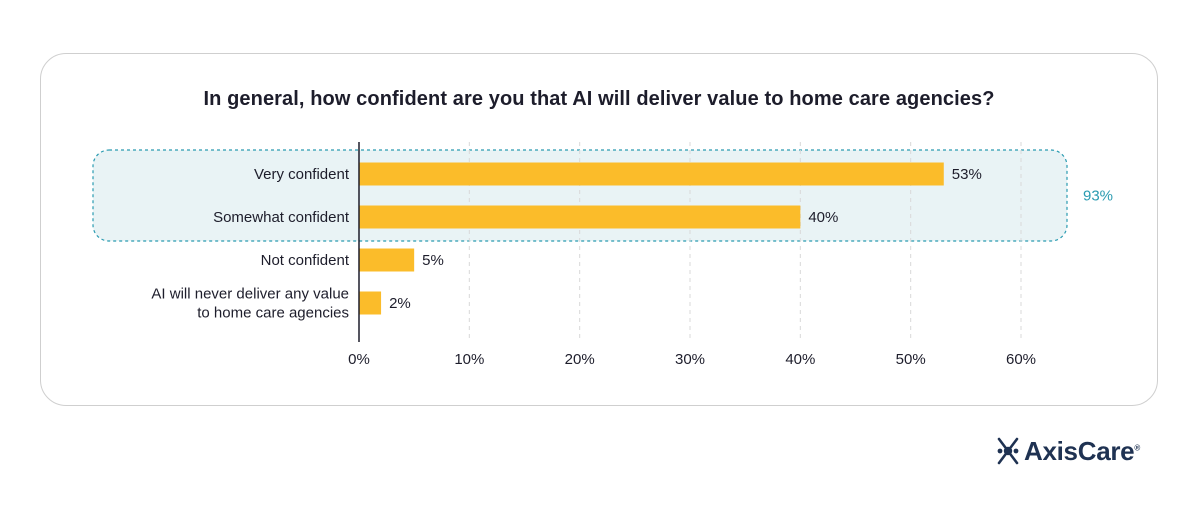 This screenshot has width=1200, height=505. Describe the element at coordinates (302, 174) in the screenshot. I see `category-label-0: Very confident` at that location.